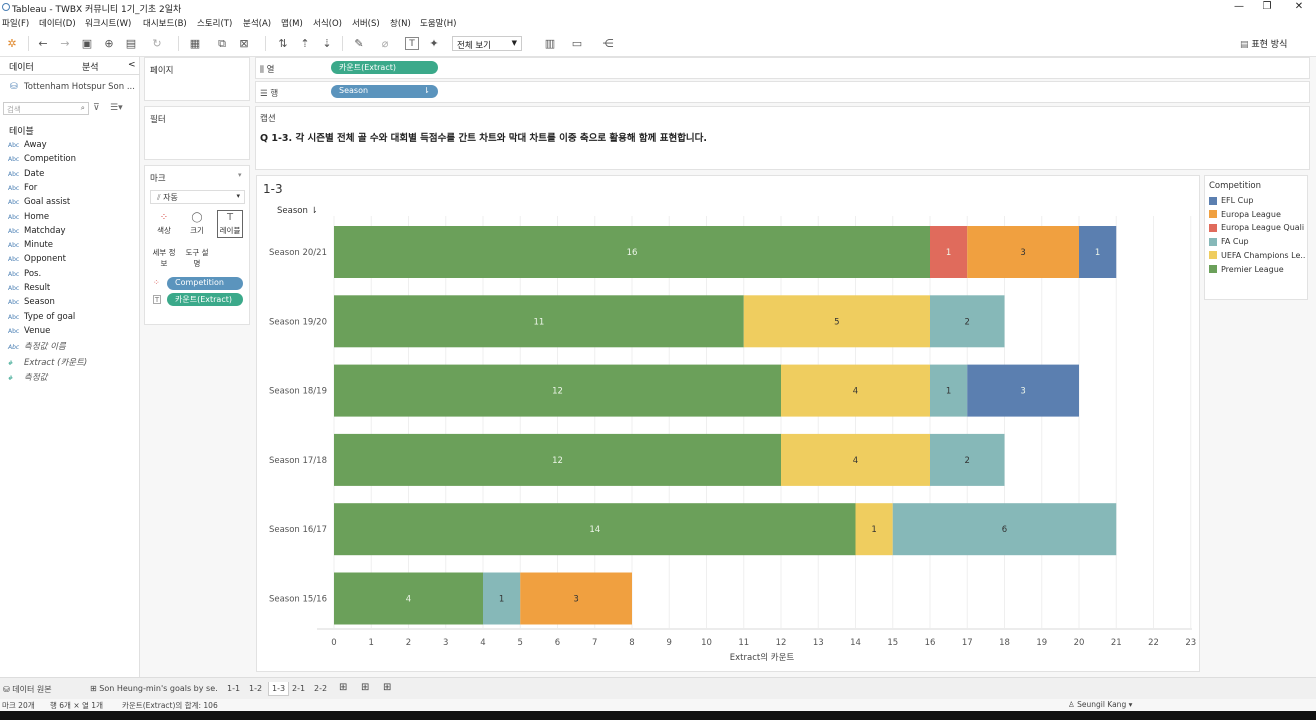 The image size is (1316, 720). I want to click on rows-shelf: ☰ 행 Season ⇂, so click(782, 92).